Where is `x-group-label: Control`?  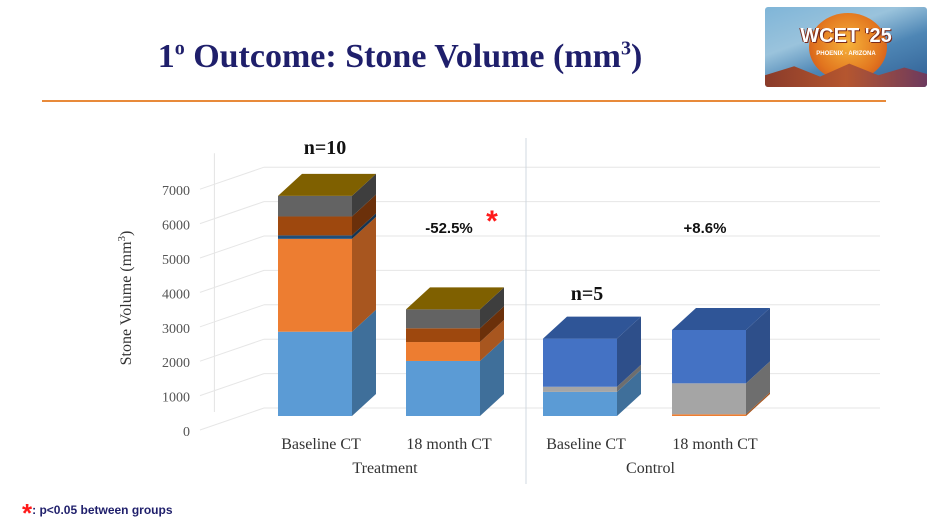
x-group-label: Control is located at coordinates (650, 468).